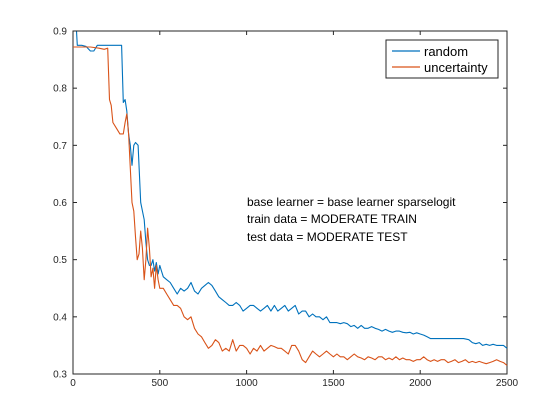 The image size is (560, 420). Describe the element at coordinates (159, 383) in the screenshot. I see `x-tick-label: 500` at that location.